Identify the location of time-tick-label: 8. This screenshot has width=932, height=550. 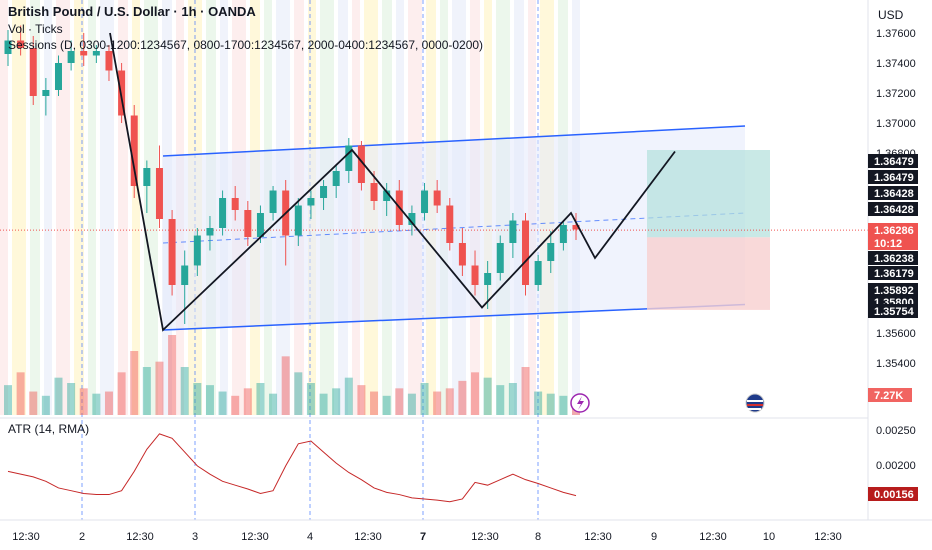
(538, 537).